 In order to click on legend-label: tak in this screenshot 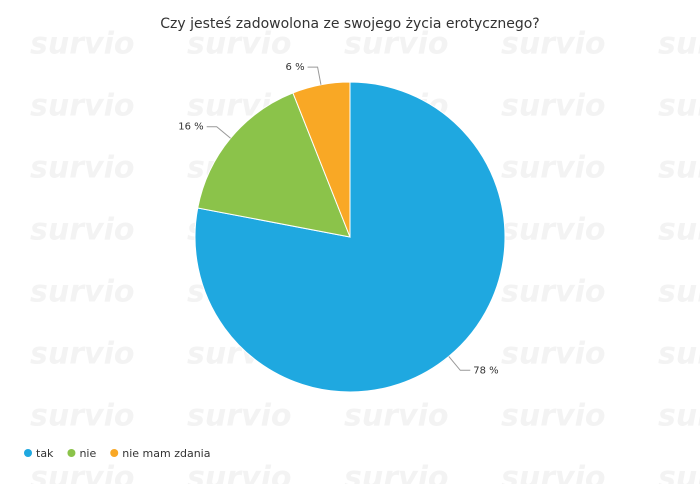, I will do `click(45, 453)`.